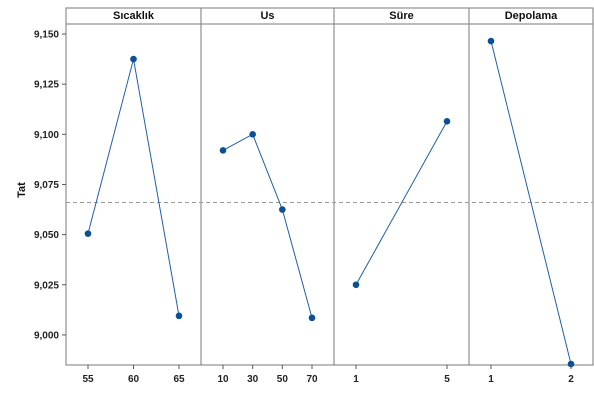  What do you see at coordinates (88, 379) in the screenshot?
I see `x-tick-label: 55` at bounding box center [88, 379].